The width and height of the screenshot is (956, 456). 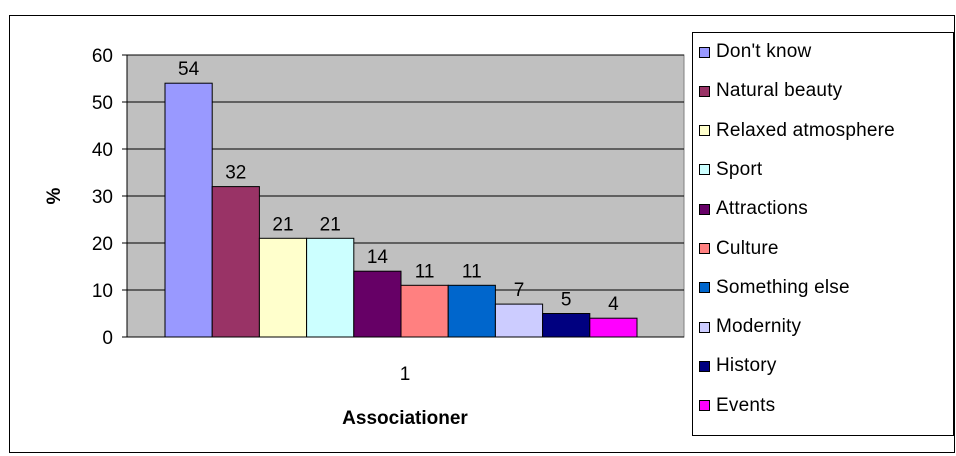 What do you see at coordinates (746, 405) in the screenshot?
I see `legend-label: Events` at bounding box center [746, 405].